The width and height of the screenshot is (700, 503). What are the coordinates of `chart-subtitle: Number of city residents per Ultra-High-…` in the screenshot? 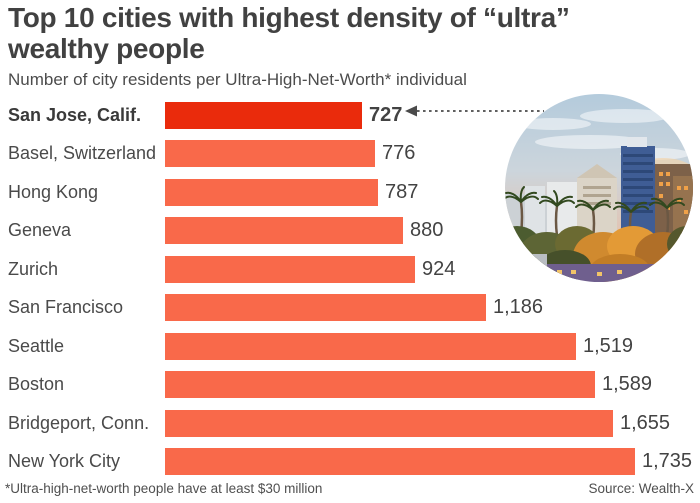 It's located at (237, 79).